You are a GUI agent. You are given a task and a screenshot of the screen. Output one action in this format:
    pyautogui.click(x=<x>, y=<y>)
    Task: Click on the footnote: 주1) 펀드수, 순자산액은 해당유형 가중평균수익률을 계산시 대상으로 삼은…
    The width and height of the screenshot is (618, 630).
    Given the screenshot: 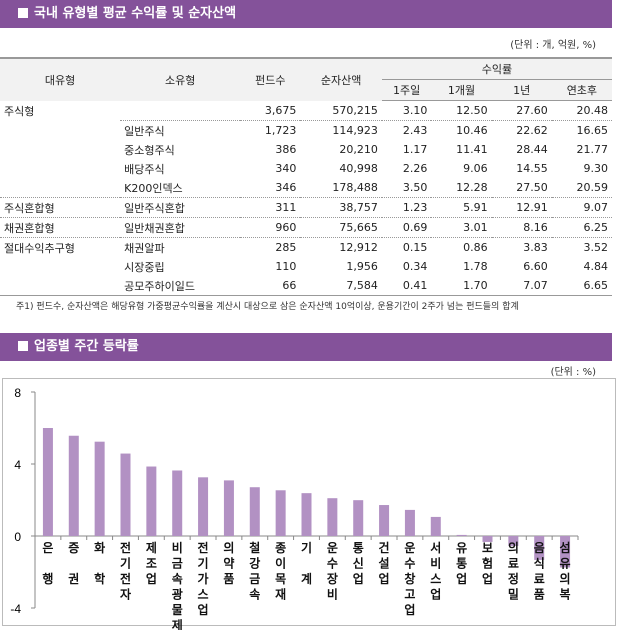 What is the action you would take?
    pyautogui.click(x=267, y=307)
    